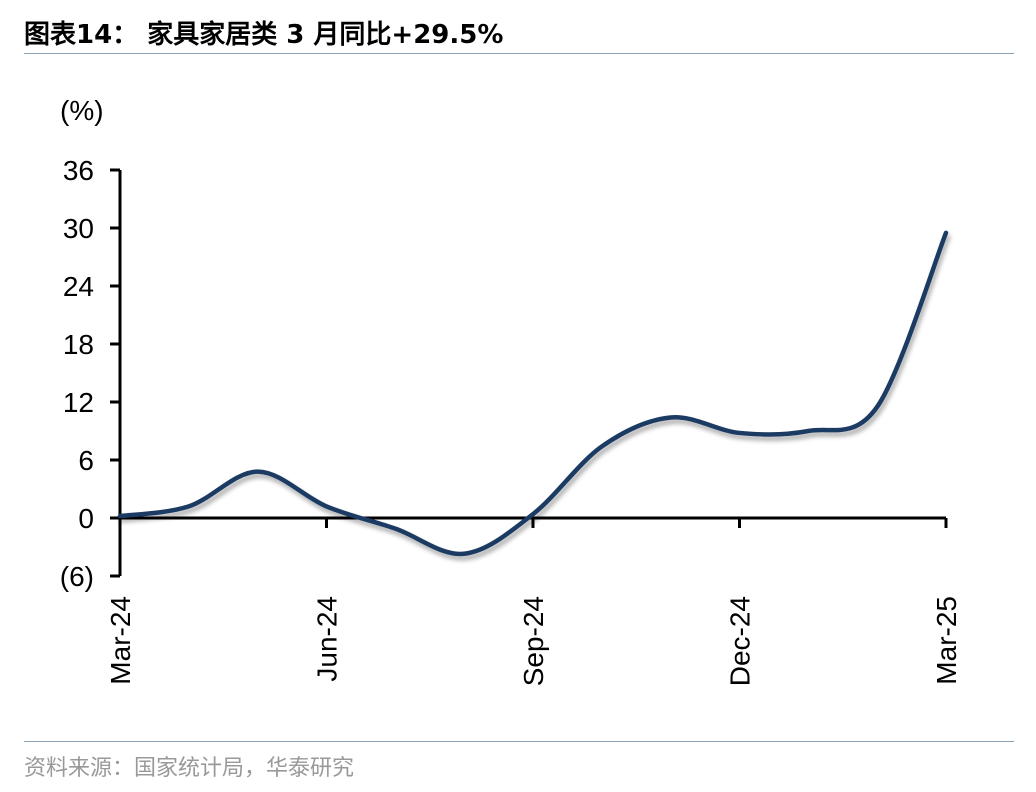  I want to click on y-tick-label: 30, so click(78, 228).